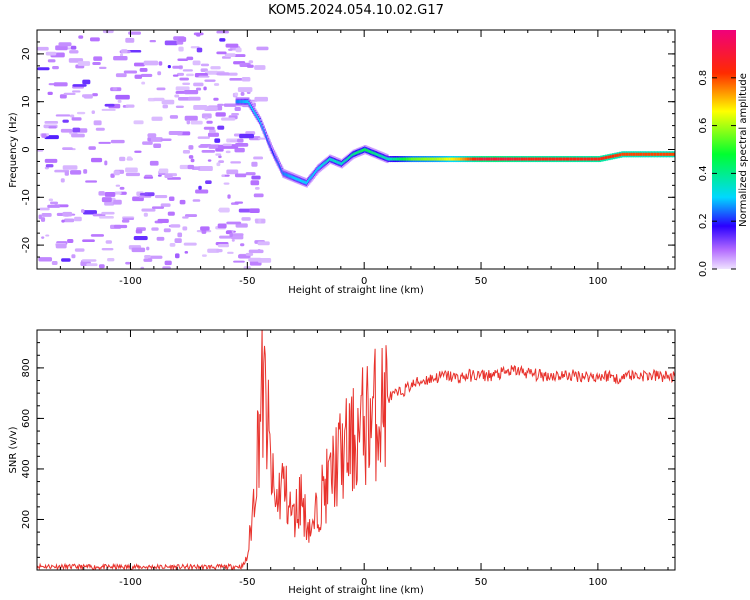  Describe the element at coordinates (717, 173) in the screenshot. I see `colorbar-ticks: 0.0 0.2 0.4 0.6 0.8` at that location.